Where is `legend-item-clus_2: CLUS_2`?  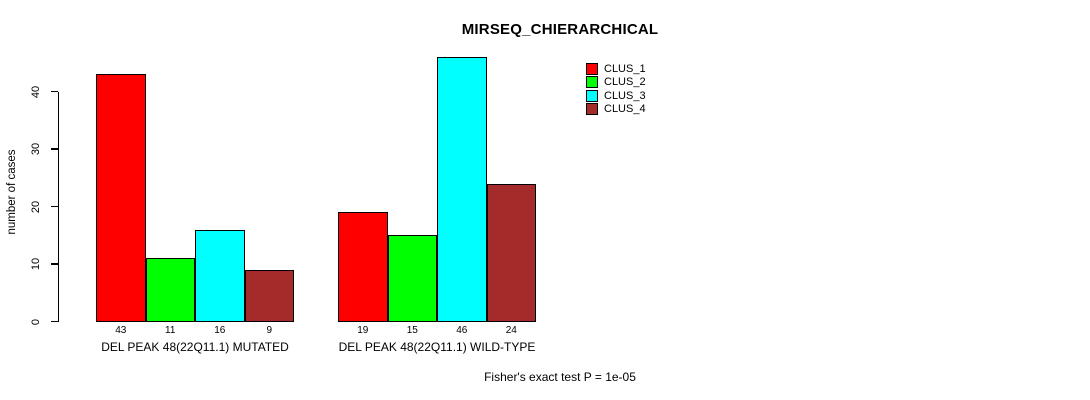 legend-item-clus_2: CLUS_2 is located at coordinates (616, 83).